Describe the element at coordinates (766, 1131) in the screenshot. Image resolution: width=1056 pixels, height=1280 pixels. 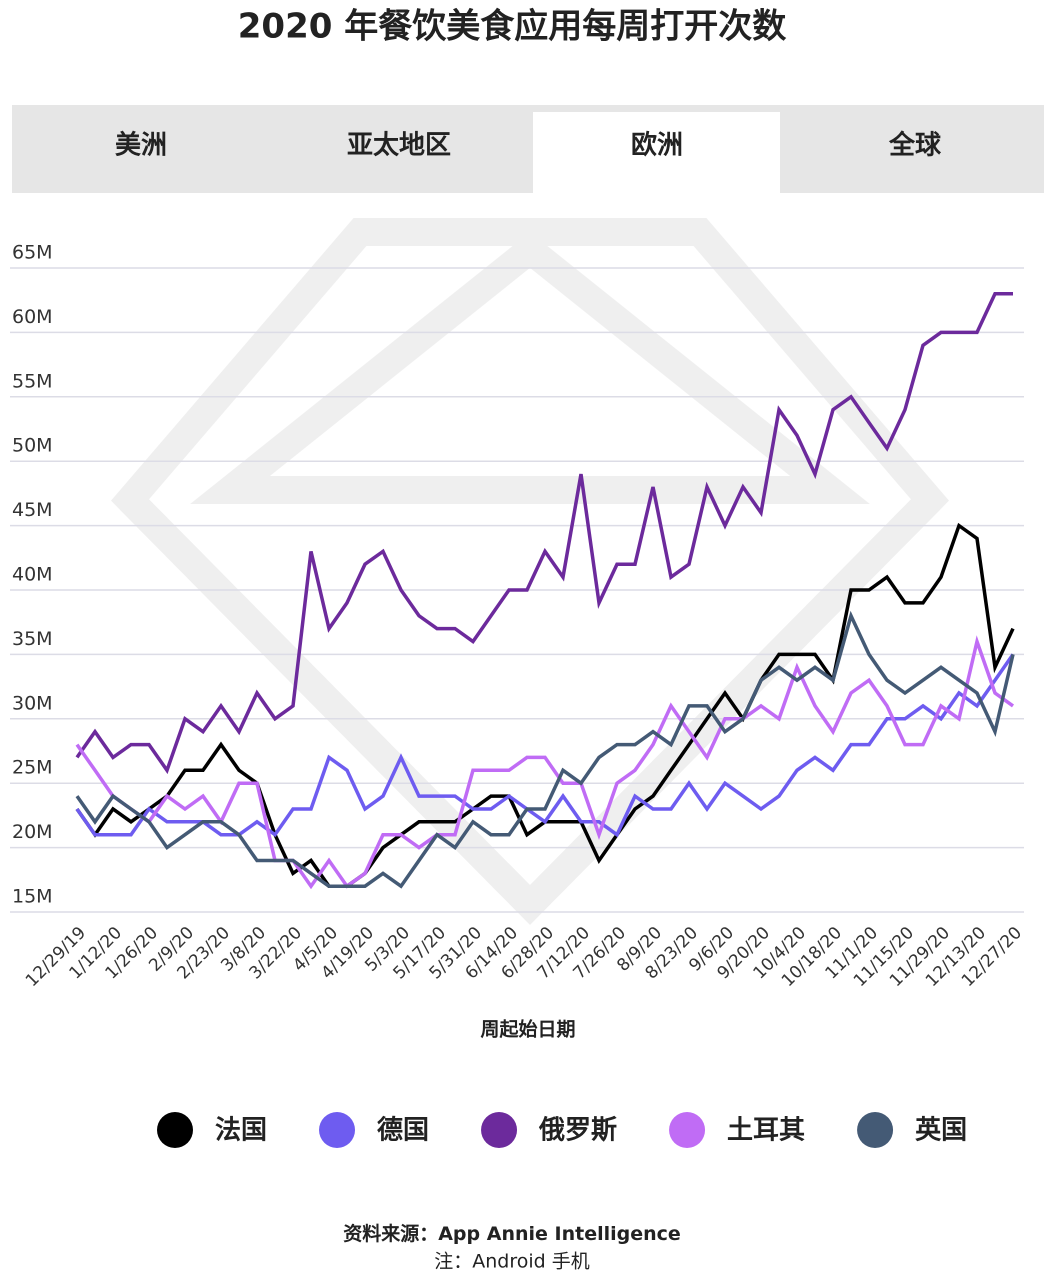
I see `legend-label: 土耳其` at that location.